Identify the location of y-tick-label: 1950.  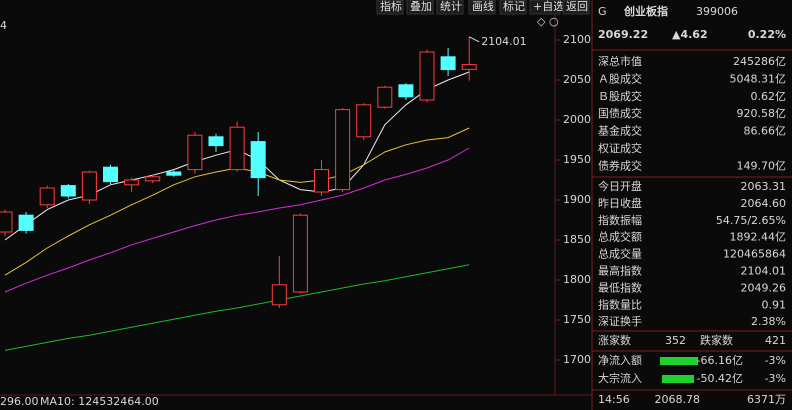
(577, 159).